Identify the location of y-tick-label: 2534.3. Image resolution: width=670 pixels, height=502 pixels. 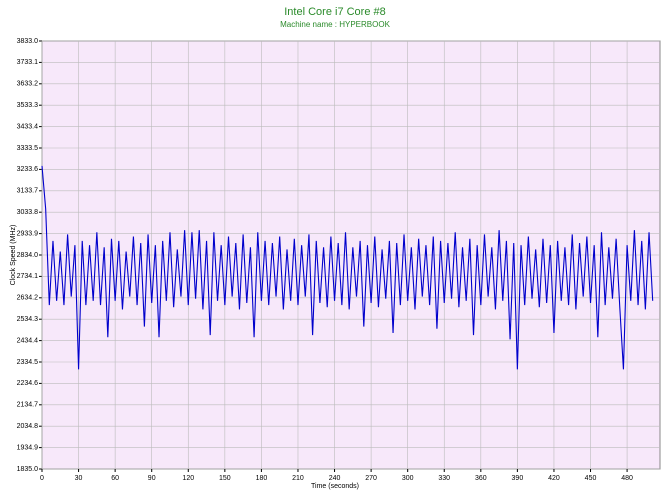
(28, 319).